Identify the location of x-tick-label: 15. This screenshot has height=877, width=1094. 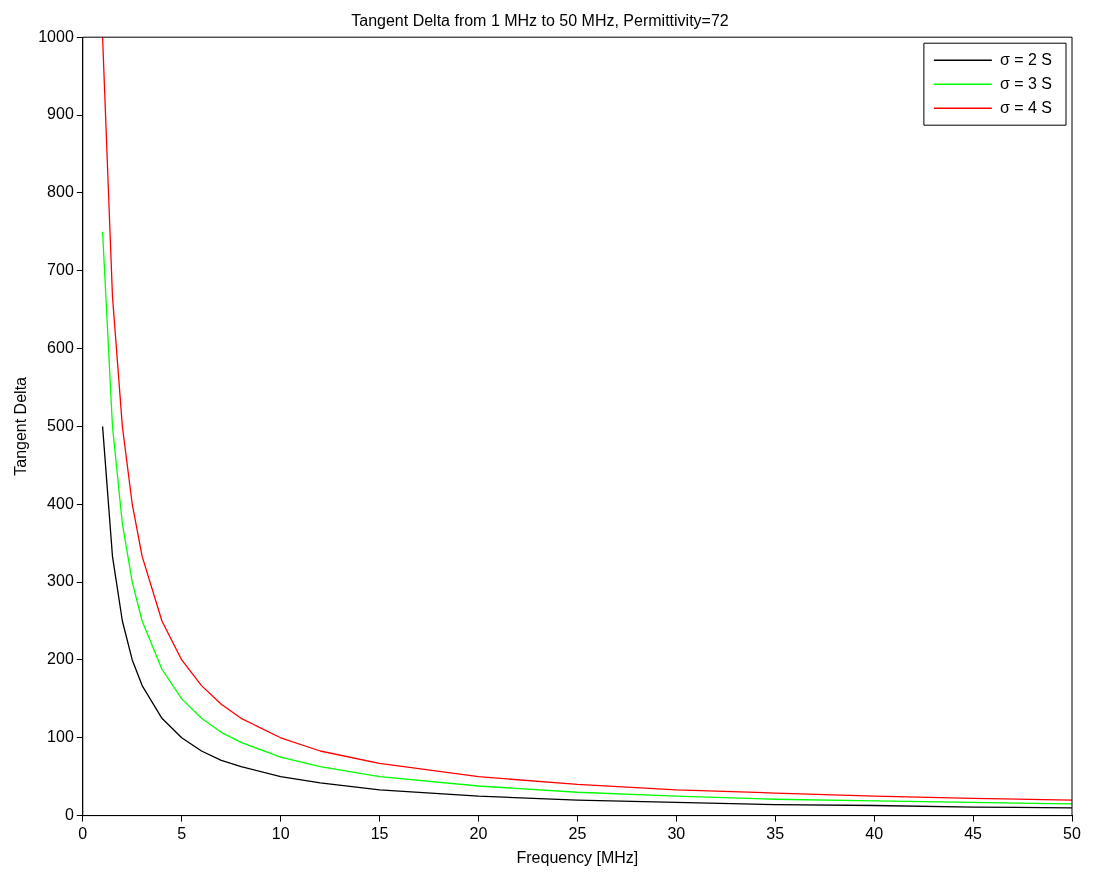
(379, 833).